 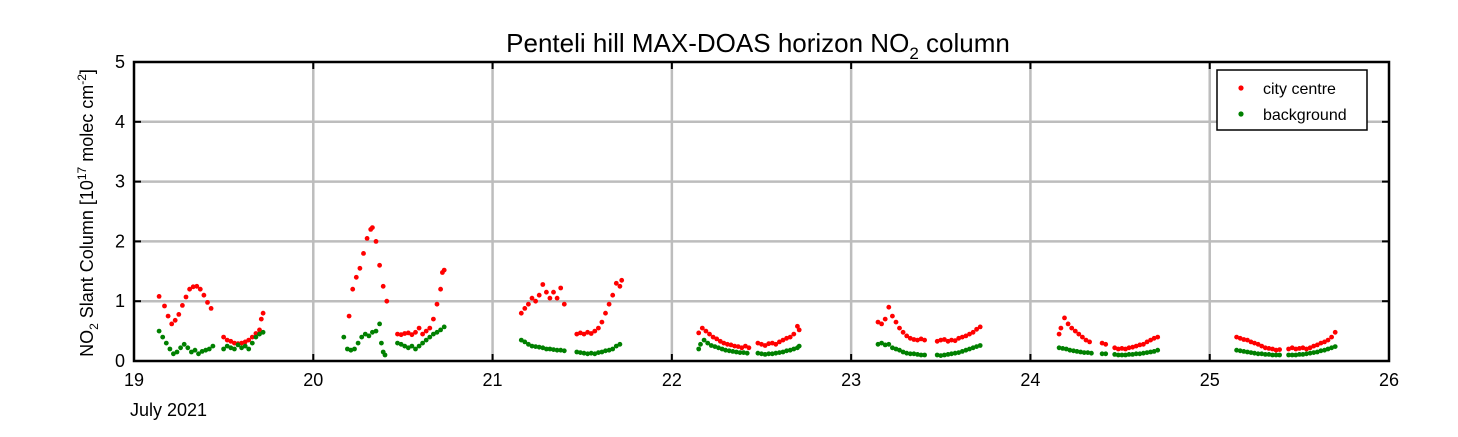 What do you see at coordinates (120, 241) in the screenshot?
I see `y-tick-label: 2` at bounding box center [120, 241].